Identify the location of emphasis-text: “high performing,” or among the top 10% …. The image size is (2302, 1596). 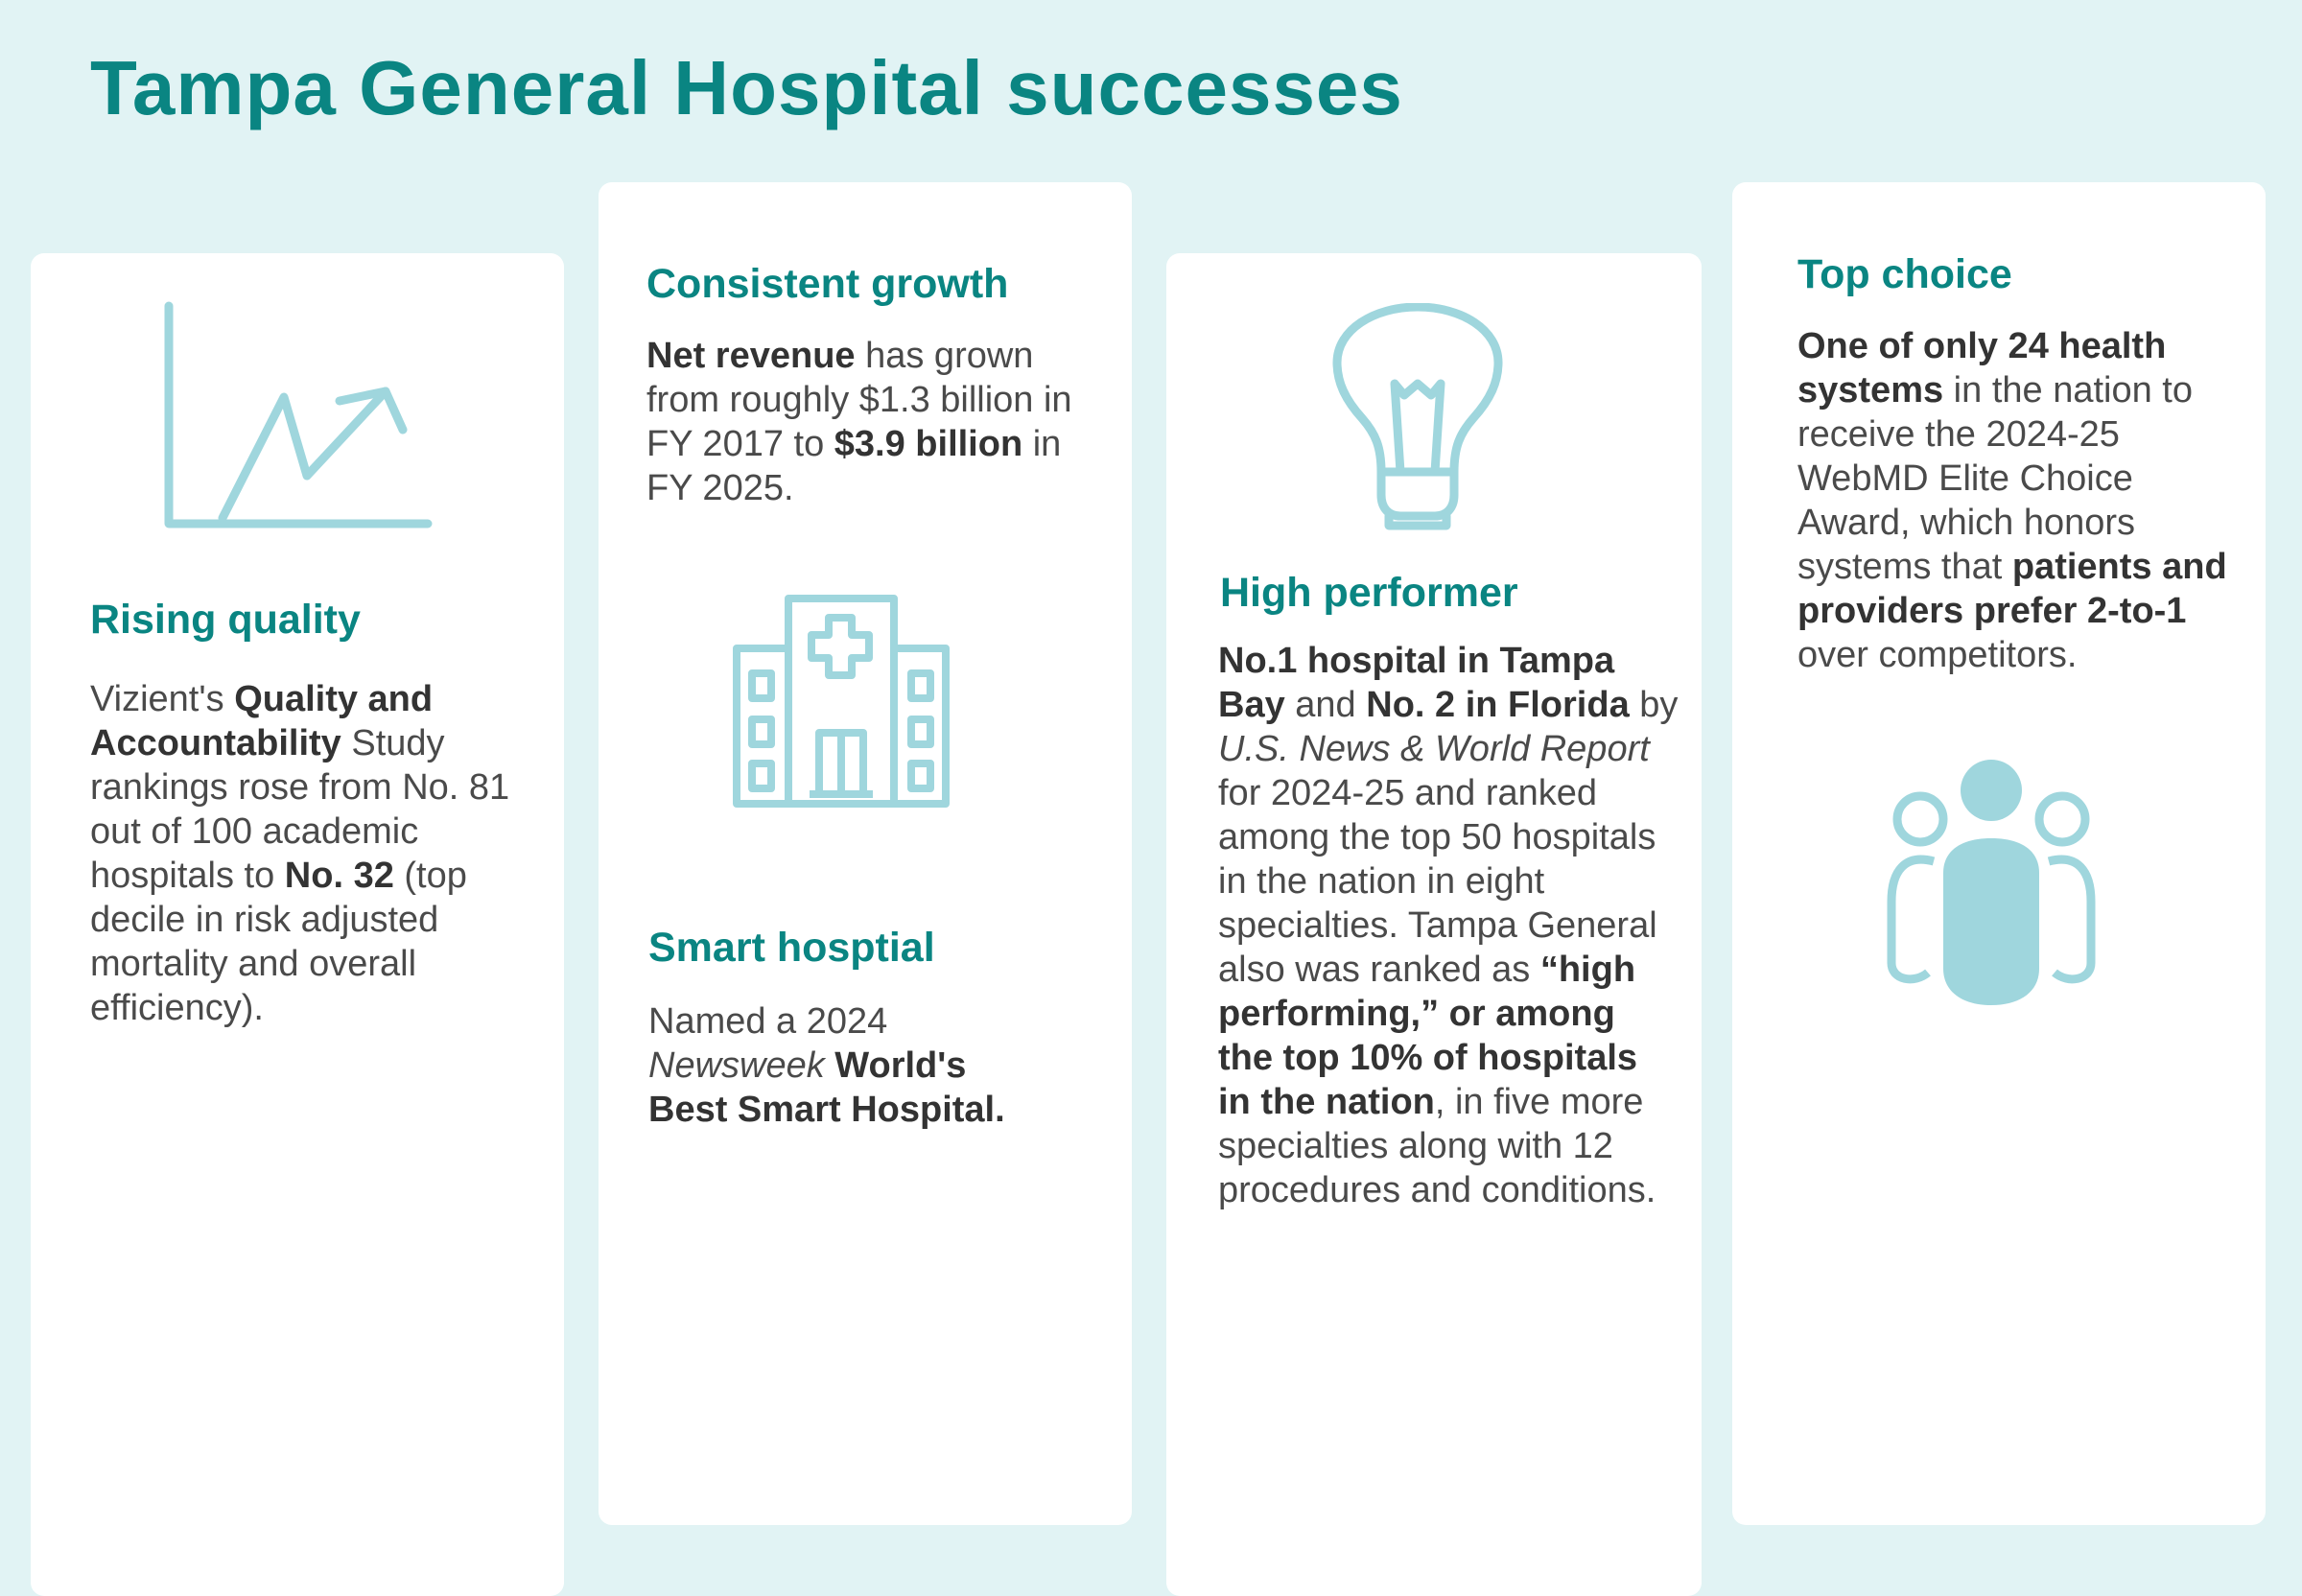
(1428, 1036).